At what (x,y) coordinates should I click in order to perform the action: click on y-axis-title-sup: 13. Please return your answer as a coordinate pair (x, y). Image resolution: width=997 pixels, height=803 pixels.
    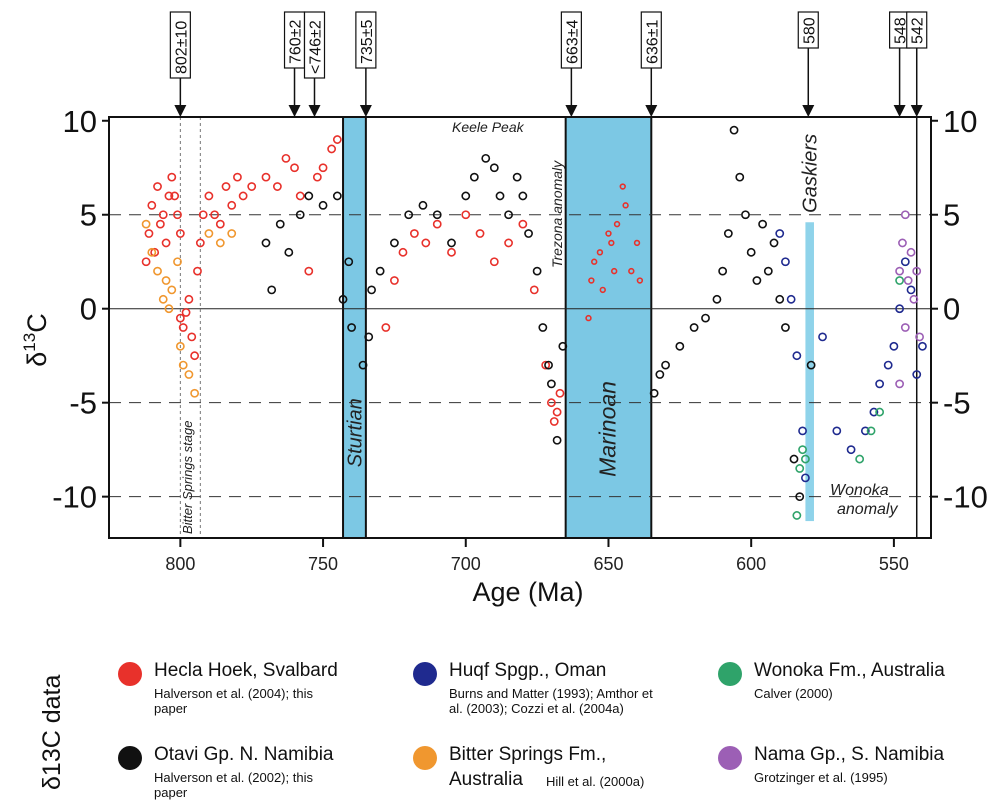
    Looking at the image, I should click on (29, 342).